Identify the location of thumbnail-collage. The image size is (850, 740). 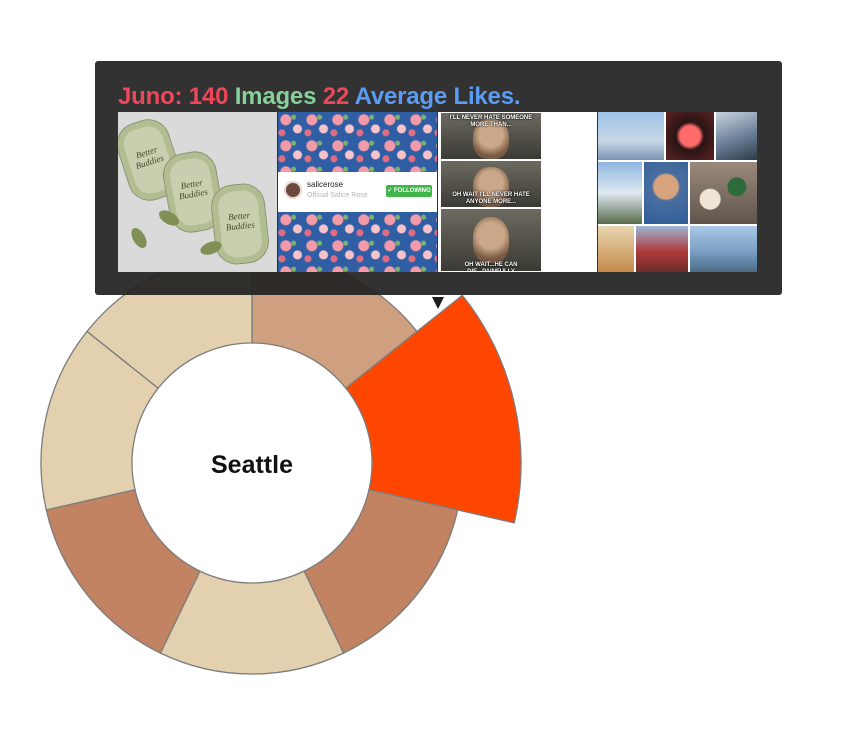
(677, 192).